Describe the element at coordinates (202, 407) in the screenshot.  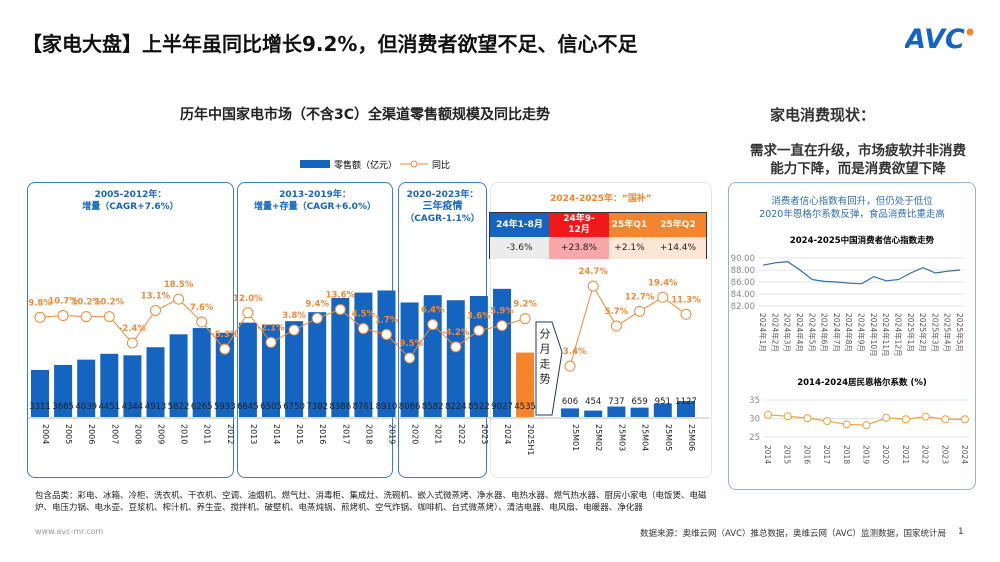
I see `bar-value-label: 6265` at that location.